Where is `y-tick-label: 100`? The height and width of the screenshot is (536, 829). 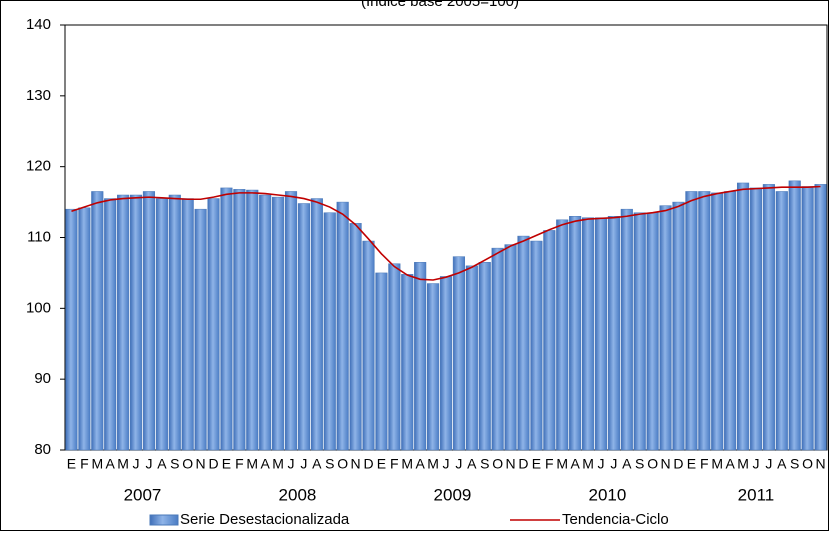
y-tick-label: 100 is located at coordinates (38, 307).